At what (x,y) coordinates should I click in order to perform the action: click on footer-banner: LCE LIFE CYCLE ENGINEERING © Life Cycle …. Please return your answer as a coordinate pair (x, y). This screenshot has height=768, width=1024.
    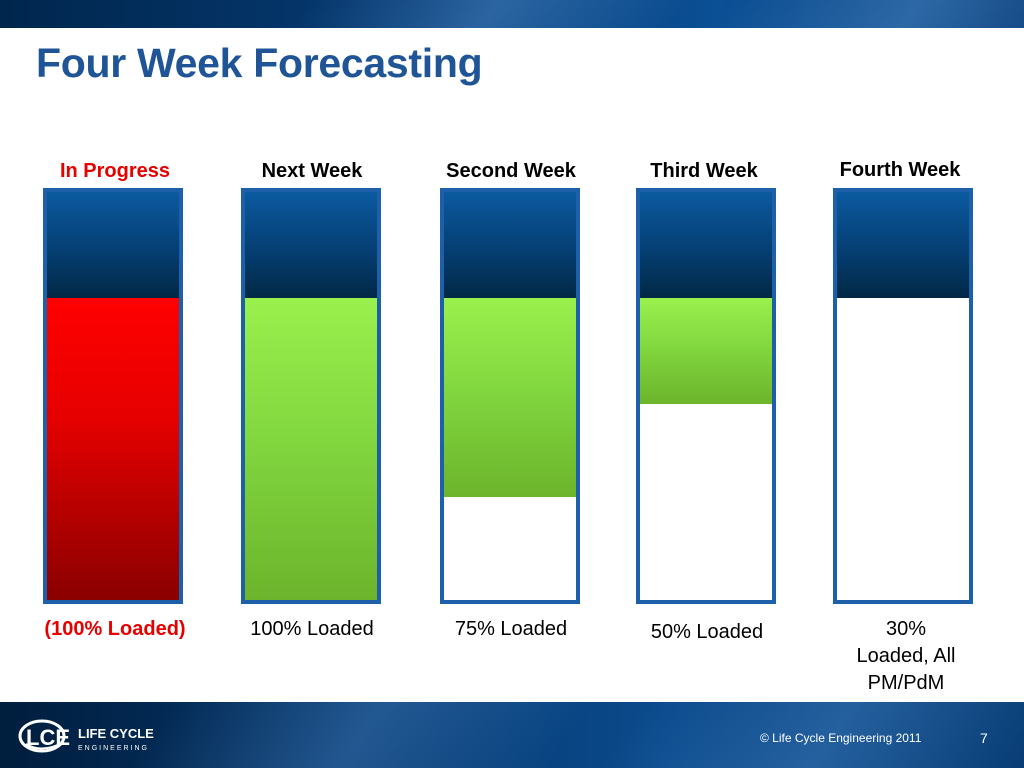
    Looking at the image, I should click on (512, 735).